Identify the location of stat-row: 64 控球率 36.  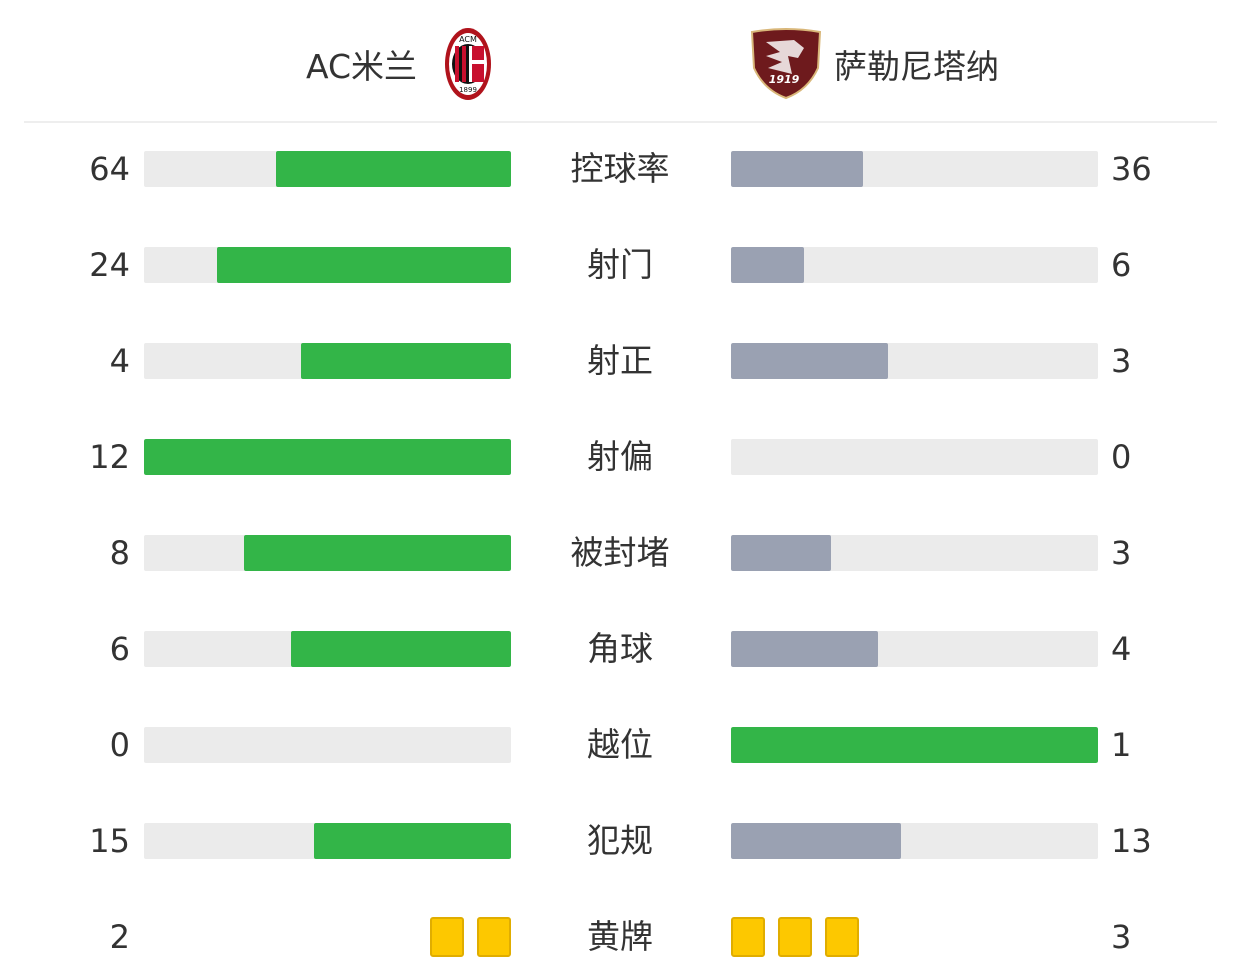
(620, 169).